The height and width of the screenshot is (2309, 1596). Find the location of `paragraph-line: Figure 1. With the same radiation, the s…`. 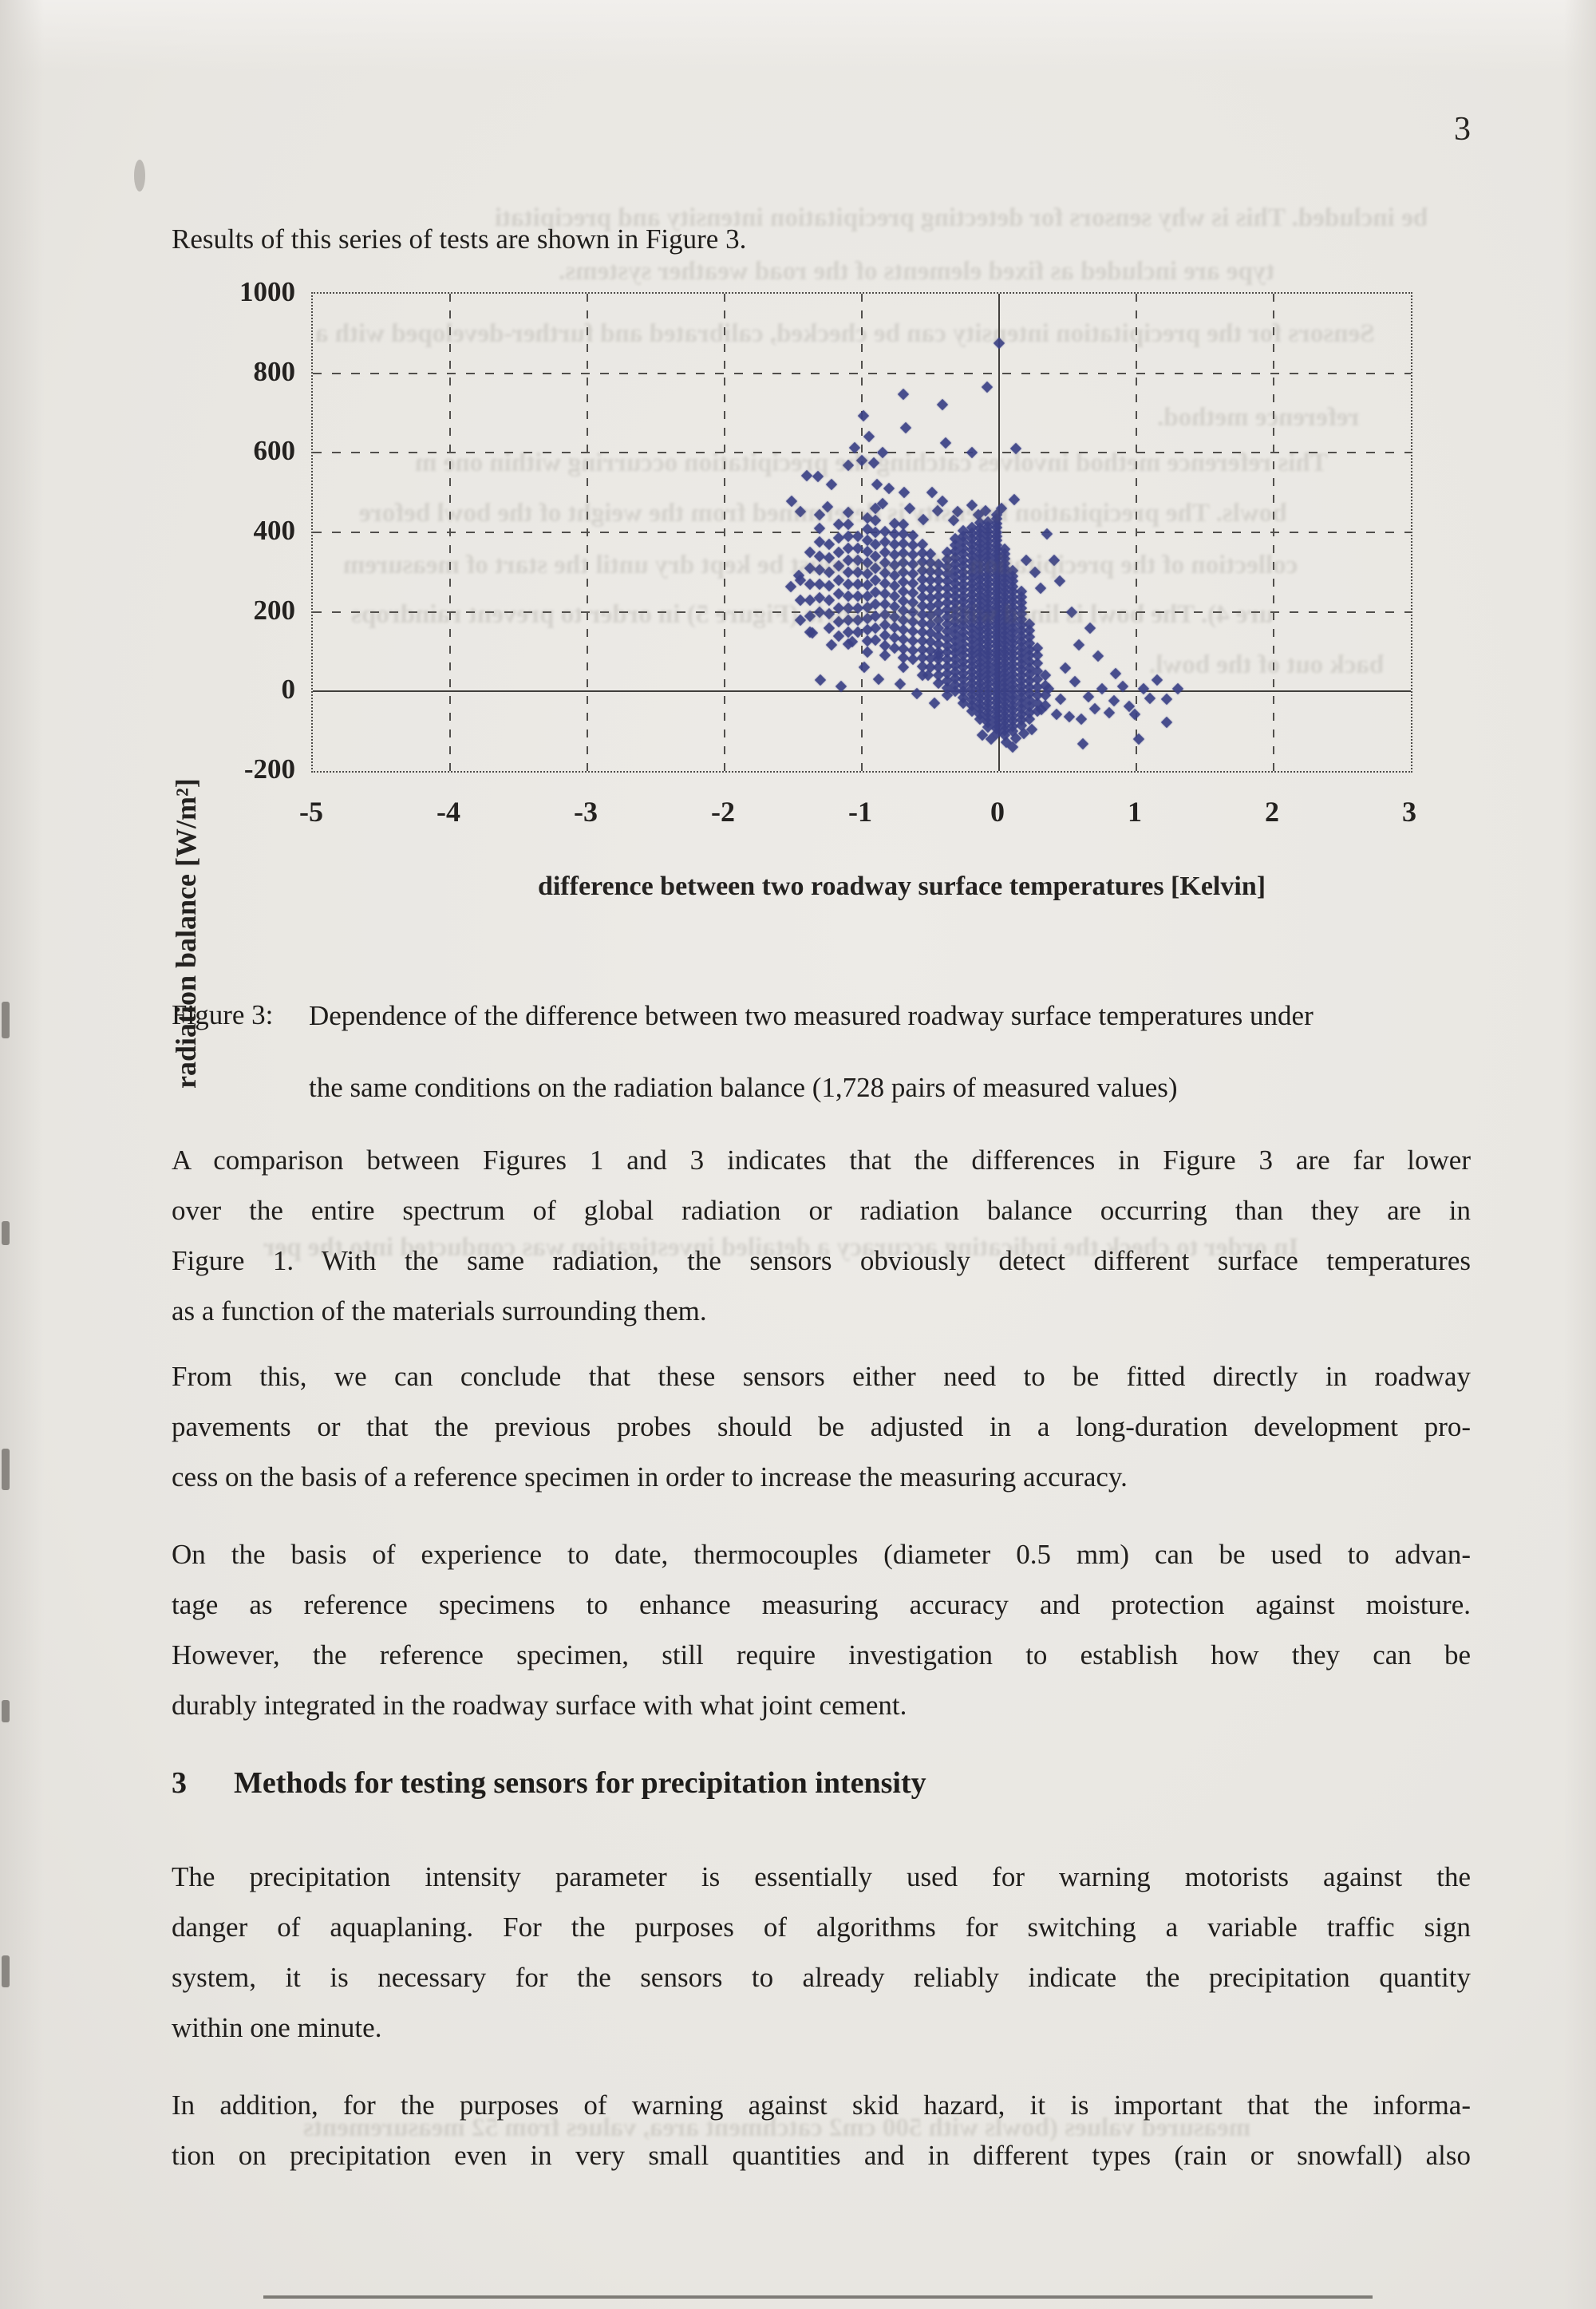

paragraph-line: Figure 1. With the same radiation, the s… is located at coordinates (821, 1260).